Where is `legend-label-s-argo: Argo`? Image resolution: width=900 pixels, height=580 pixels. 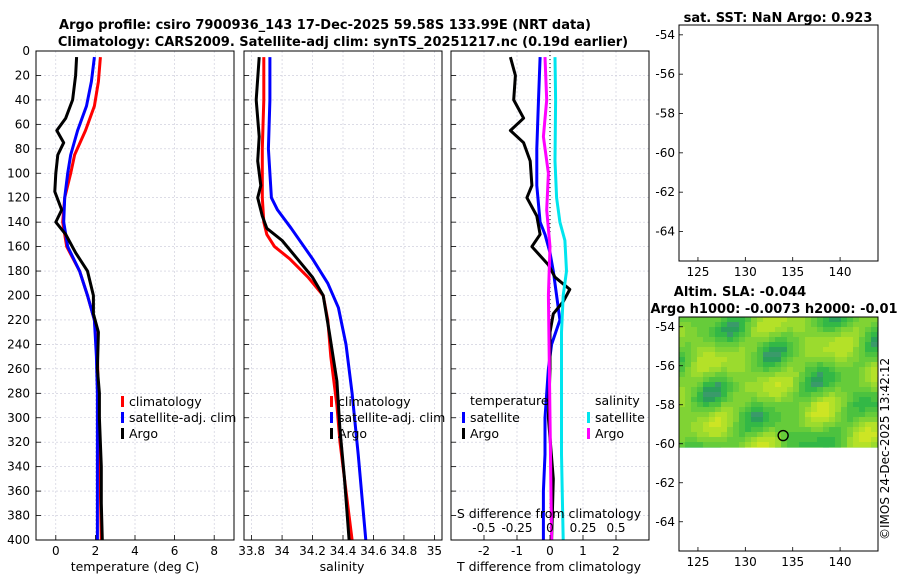 legend-label-s-argo: Argo is located at coordinates (609, 433).